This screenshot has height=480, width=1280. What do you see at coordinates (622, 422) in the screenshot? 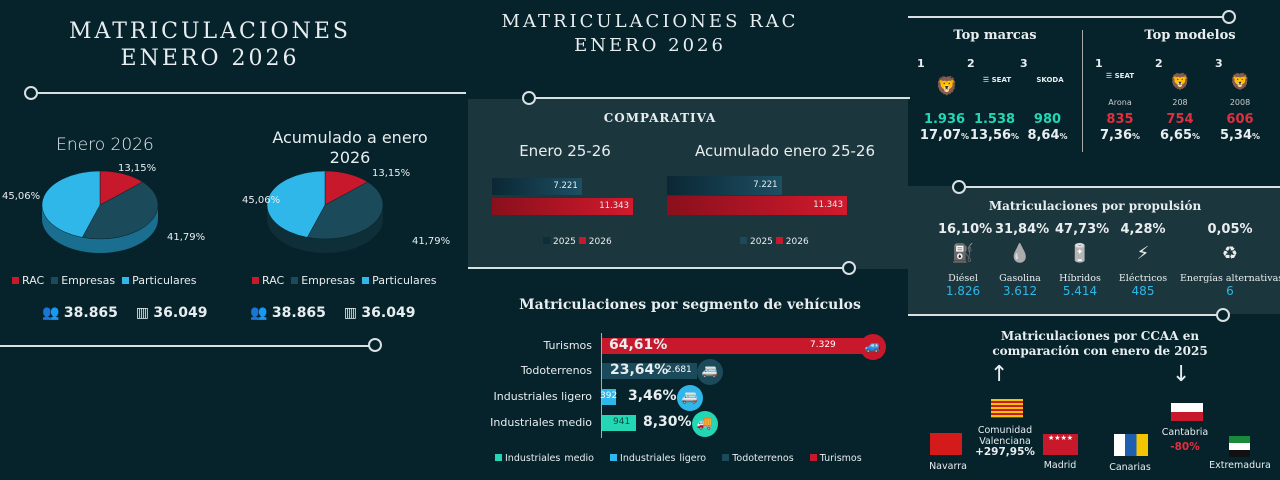
I see `segment-value: 941` at bounding box center [622, 422].